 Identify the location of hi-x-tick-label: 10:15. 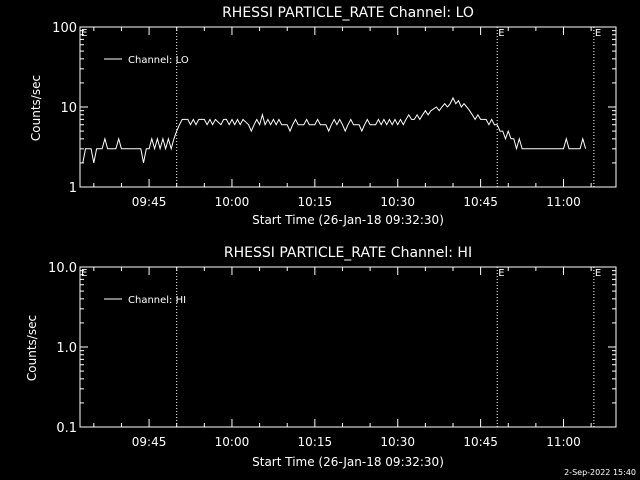
(315, 442).